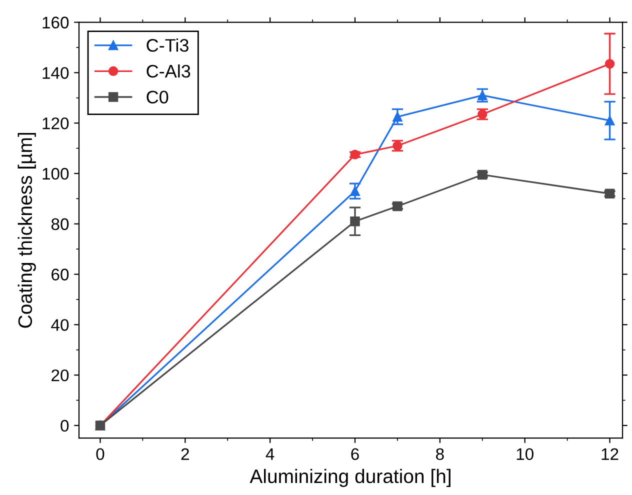 The height and width of the screenshot is (495, 632). What do you see at coordinates (270, 454) in the screenshot?
I see `x-tick-label: 4` at bounding box center [270, 454].